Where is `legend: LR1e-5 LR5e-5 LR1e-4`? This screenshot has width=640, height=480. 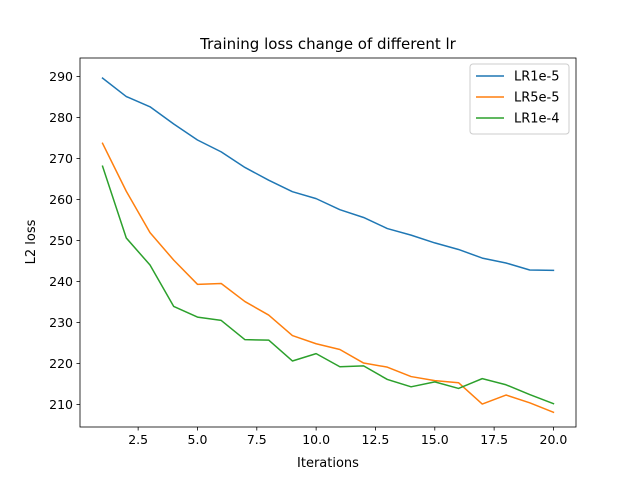 legend: LR1e-5 LR5e-5 LR1e-4 is located at coordinates (519, 99).